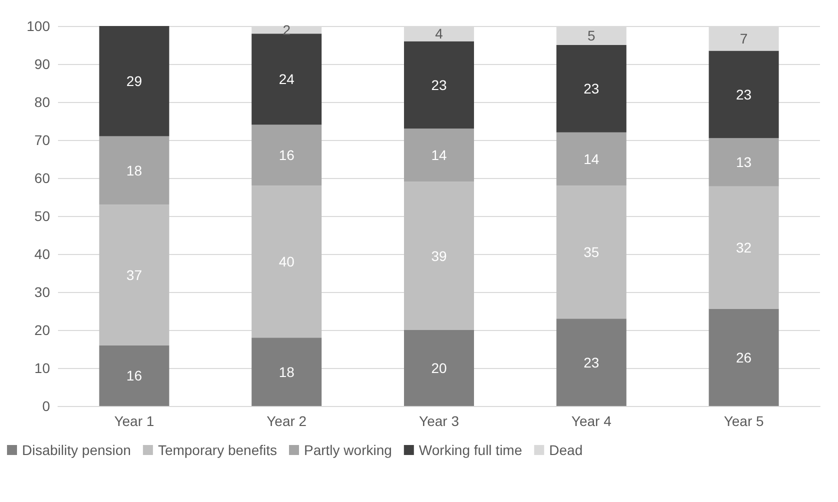 The height and width of the screenshot is (502, 838). What do you see at coordinates (42, 64) in the screenshot?
I see `y-tick-label: 90` at bounding box center [42, 64].